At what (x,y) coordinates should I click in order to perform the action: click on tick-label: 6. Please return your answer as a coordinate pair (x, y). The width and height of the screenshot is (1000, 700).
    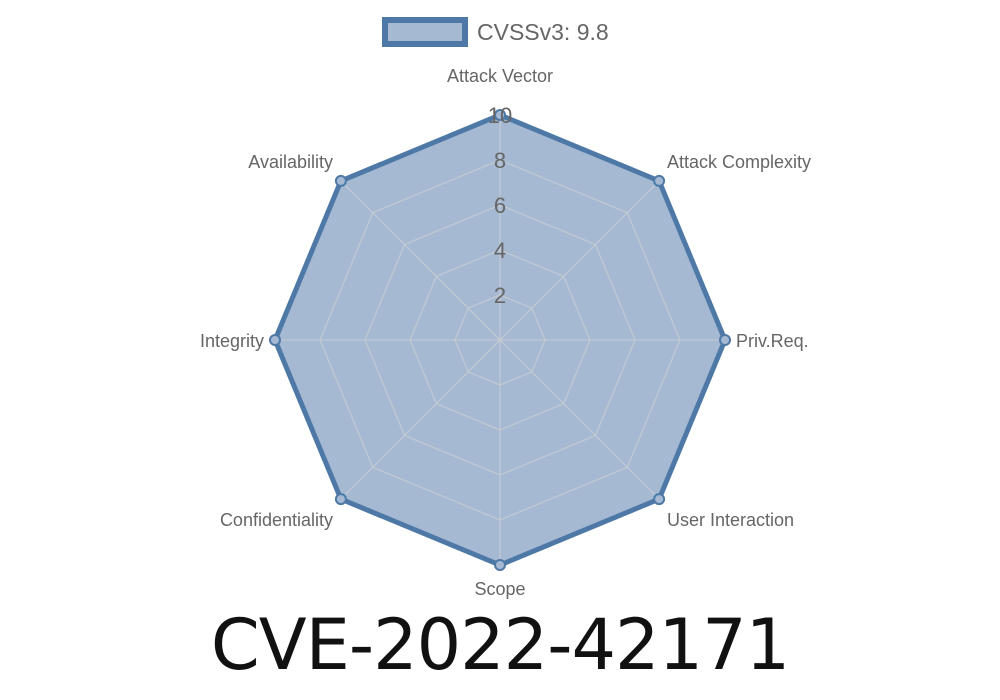
    Looking at the image, I should click on (500, 205).